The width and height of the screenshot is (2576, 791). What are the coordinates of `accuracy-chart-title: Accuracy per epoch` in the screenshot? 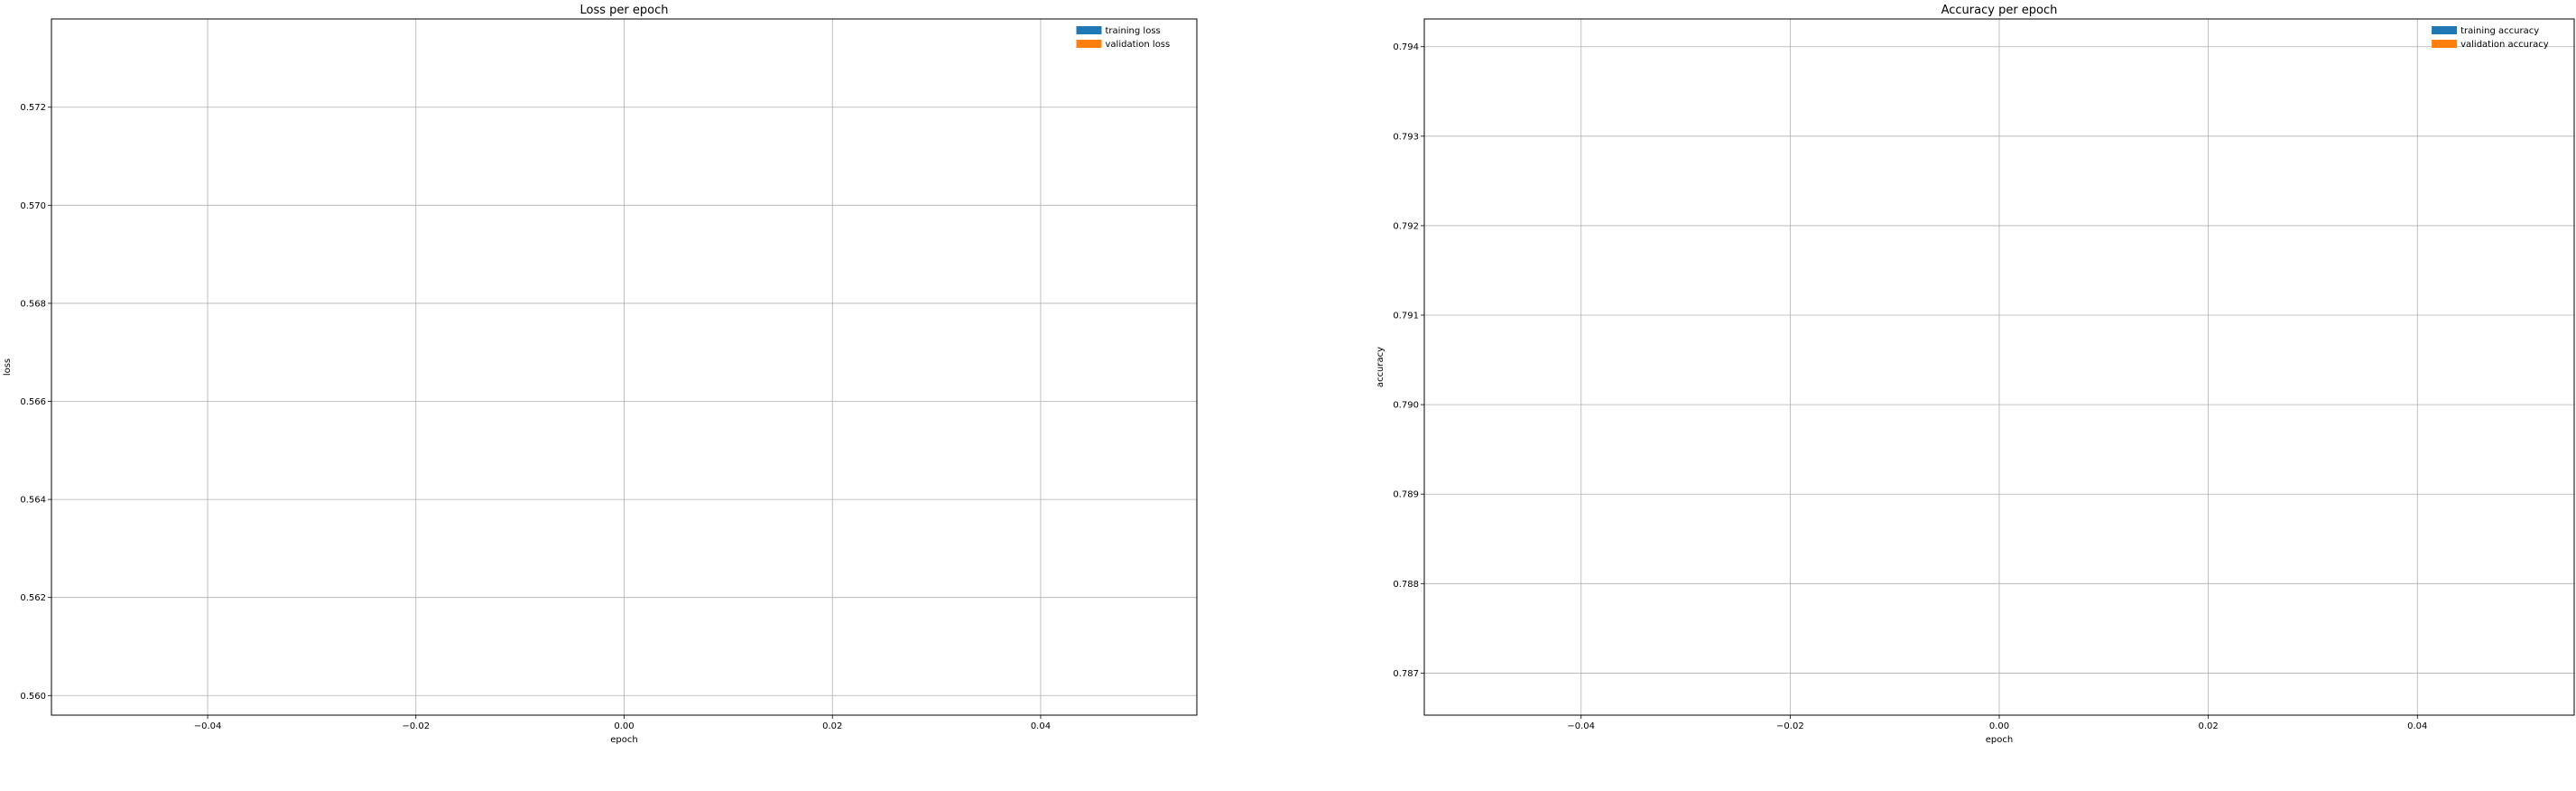 It's located at (1999, 11).